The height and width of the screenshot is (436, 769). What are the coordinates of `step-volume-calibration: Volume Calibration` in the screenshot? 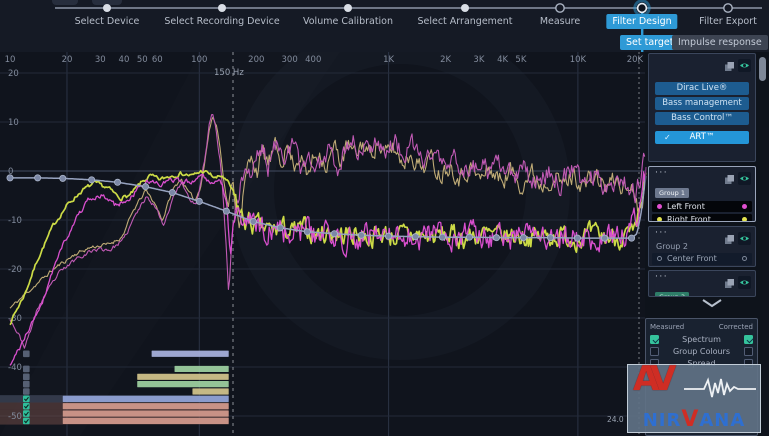 It's located at (348, 21).